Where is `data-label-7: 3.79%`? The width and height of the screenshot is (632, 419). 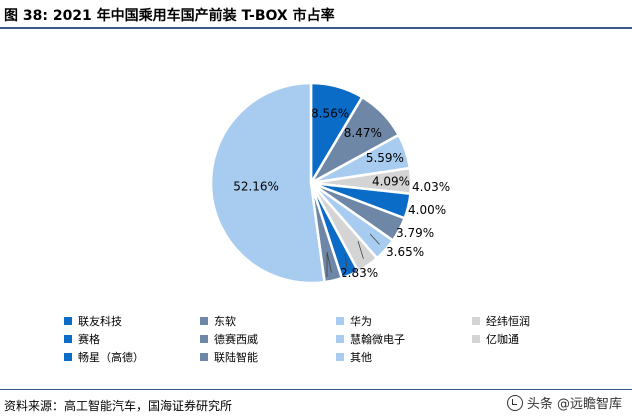
data-label-7: 3.79% is located at coordinates (415, 233).